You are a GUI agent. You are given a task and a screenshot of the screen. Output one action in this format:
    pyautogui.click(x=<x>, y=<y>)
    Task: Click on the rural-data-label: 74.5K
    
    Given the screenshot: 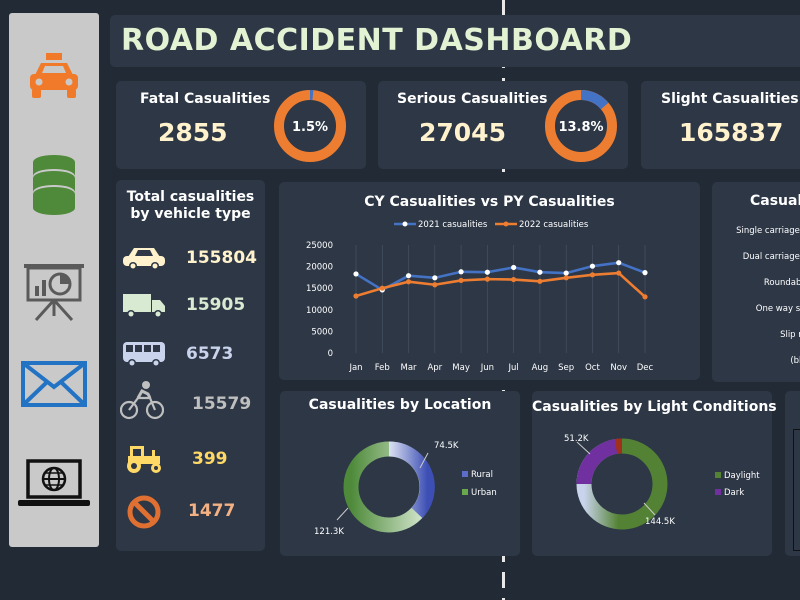 What is the action you would take?
    pyautogui.click(x=446, y=446)
    